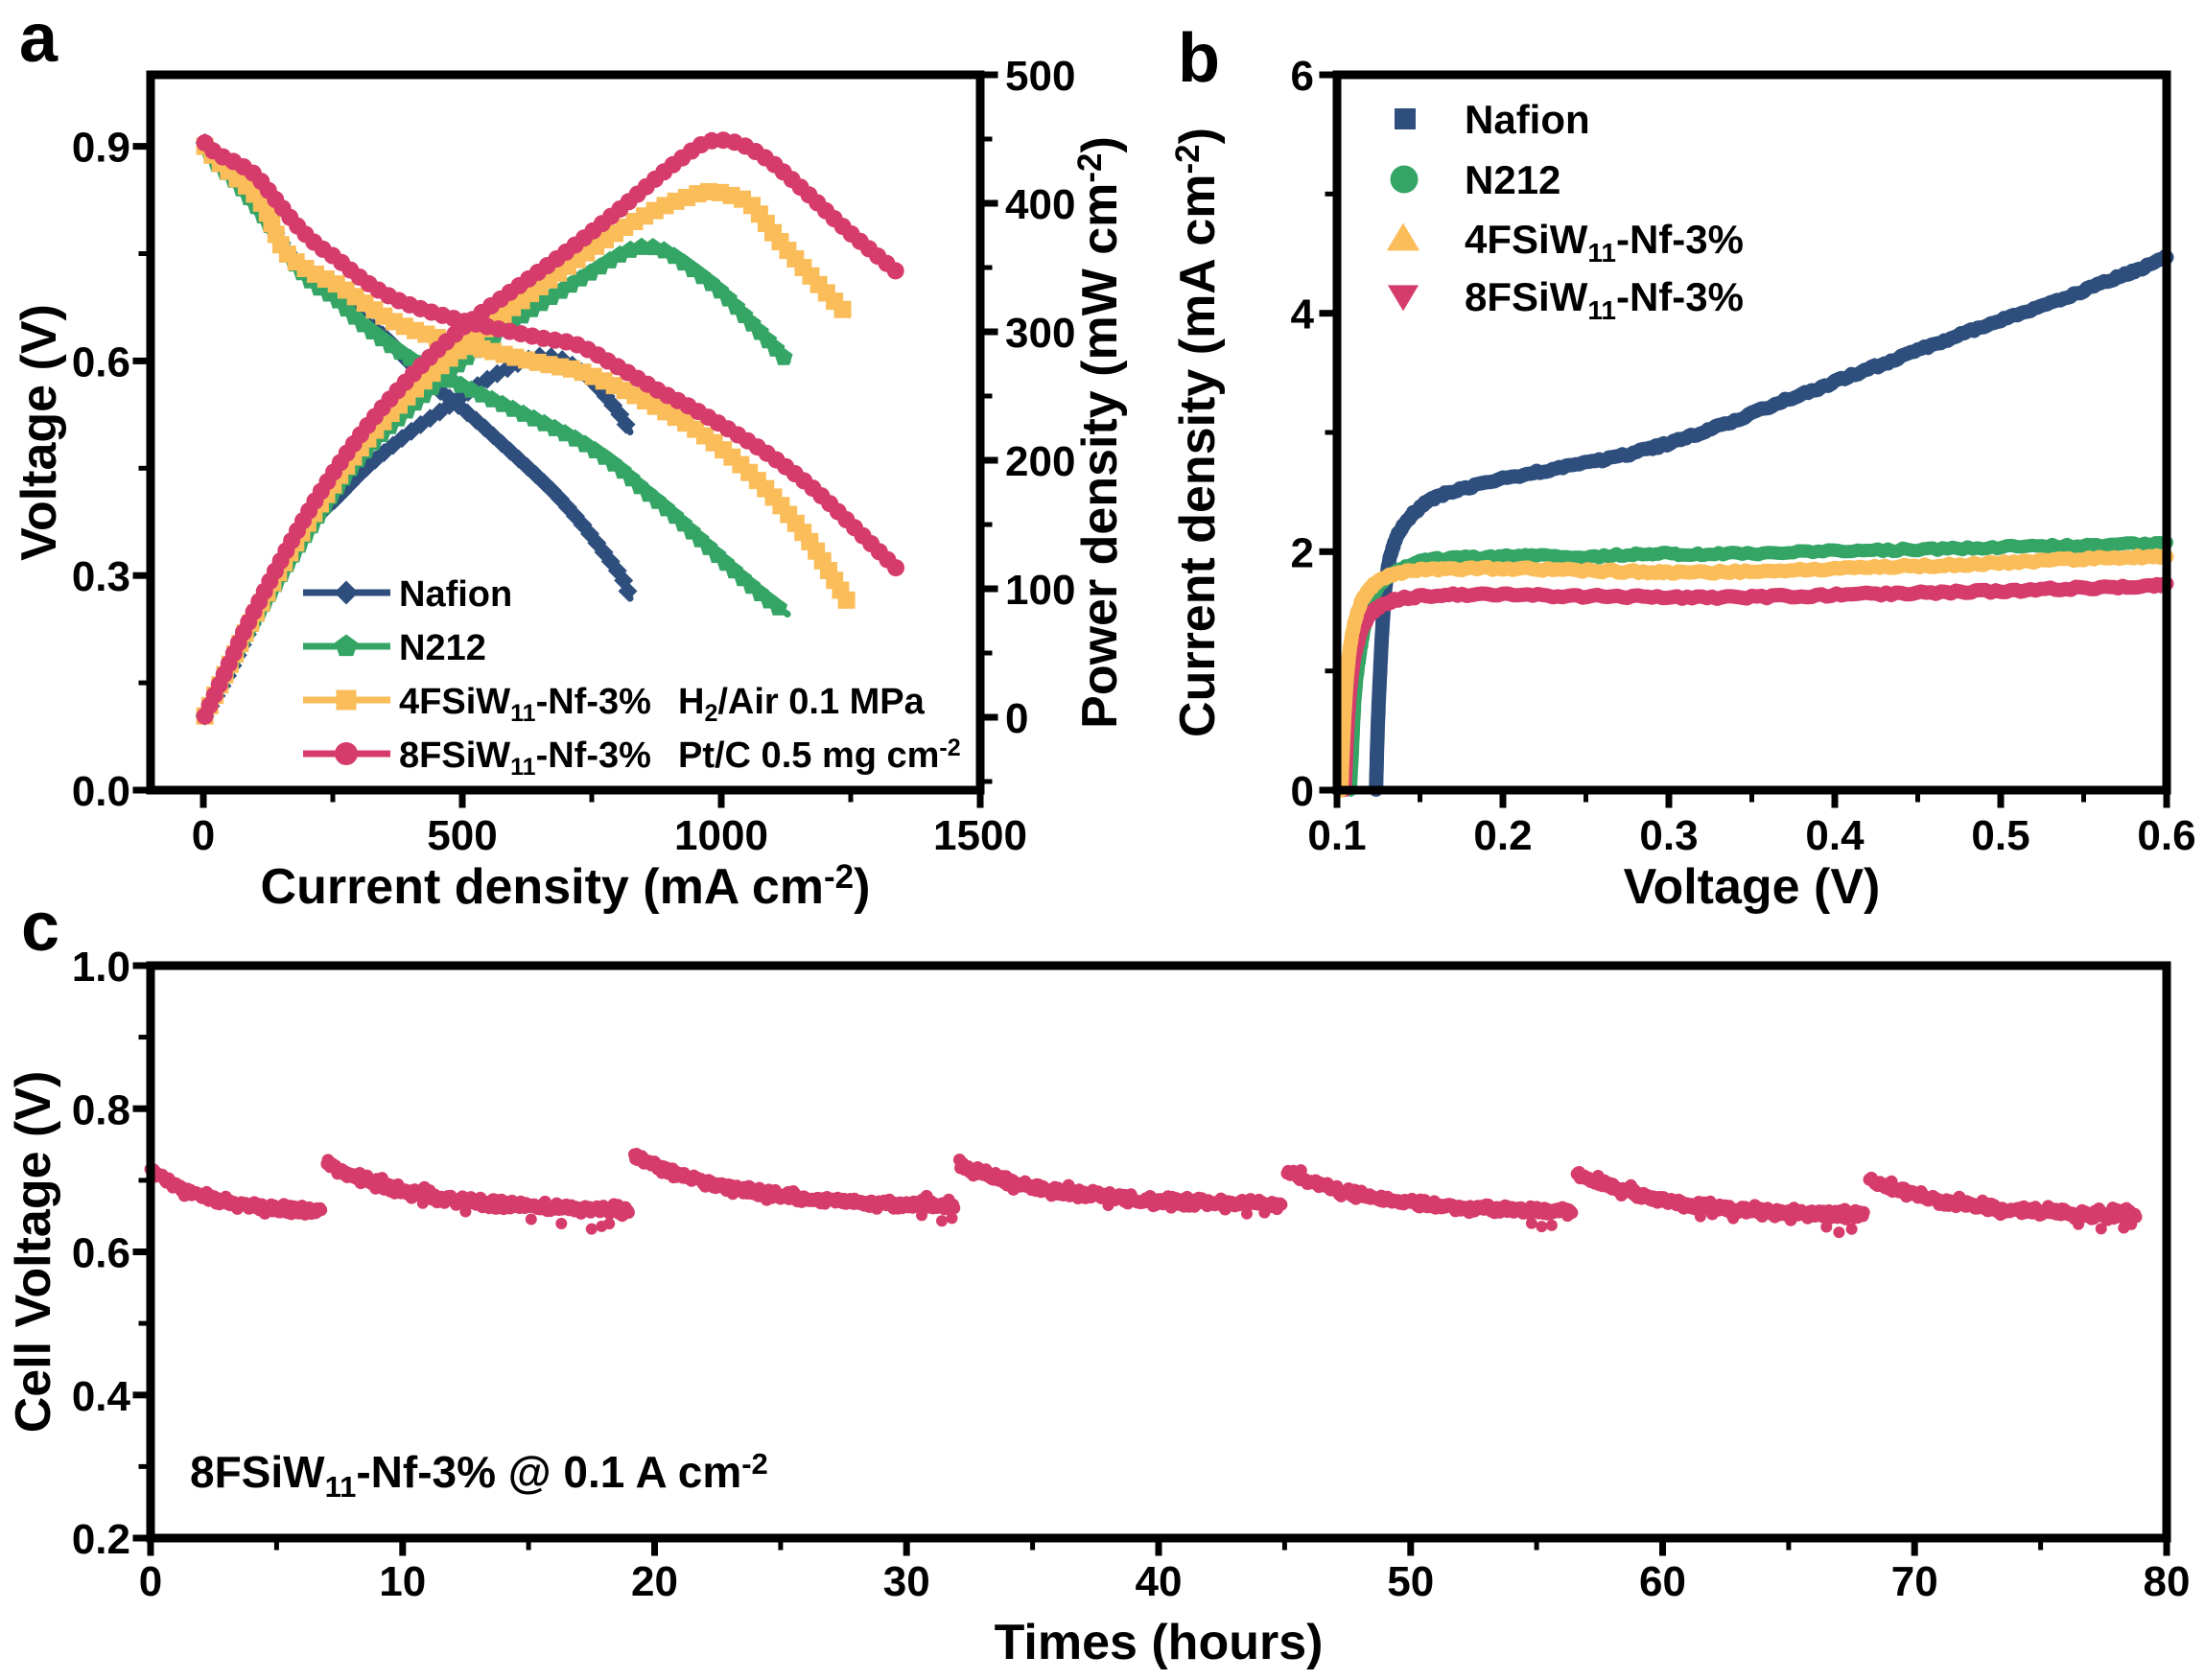  Describe the element at coordinates (1040, 590) in the screenshot. I see `svg-text: 100` at that location.